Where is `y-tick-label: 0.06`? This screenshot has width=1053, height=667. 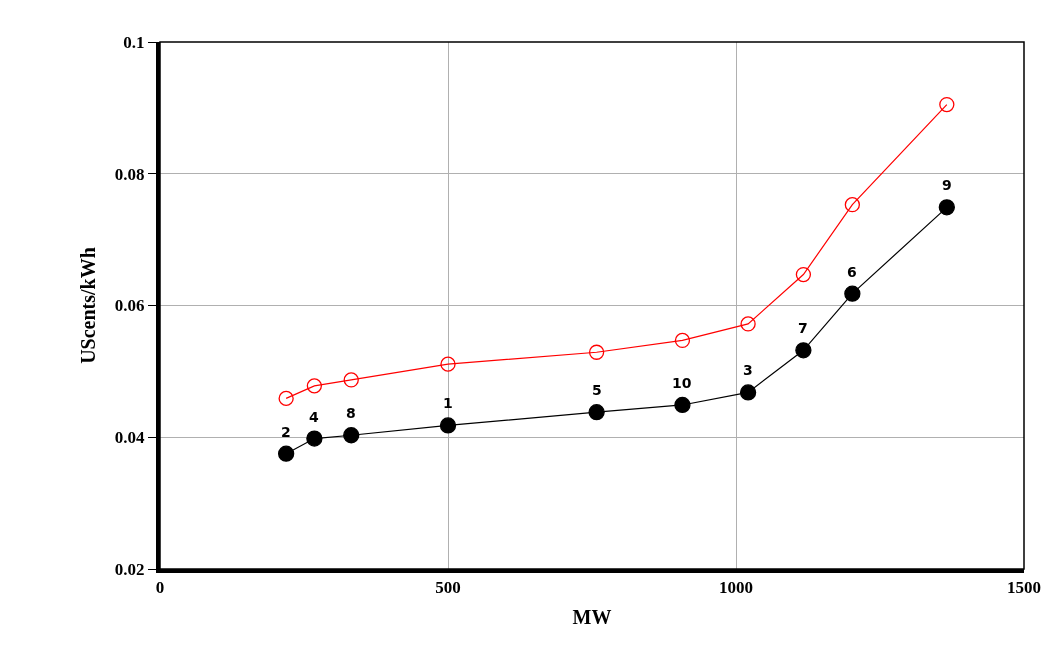
y-tick-label: 0.06 is located at coordinates (129, 306).